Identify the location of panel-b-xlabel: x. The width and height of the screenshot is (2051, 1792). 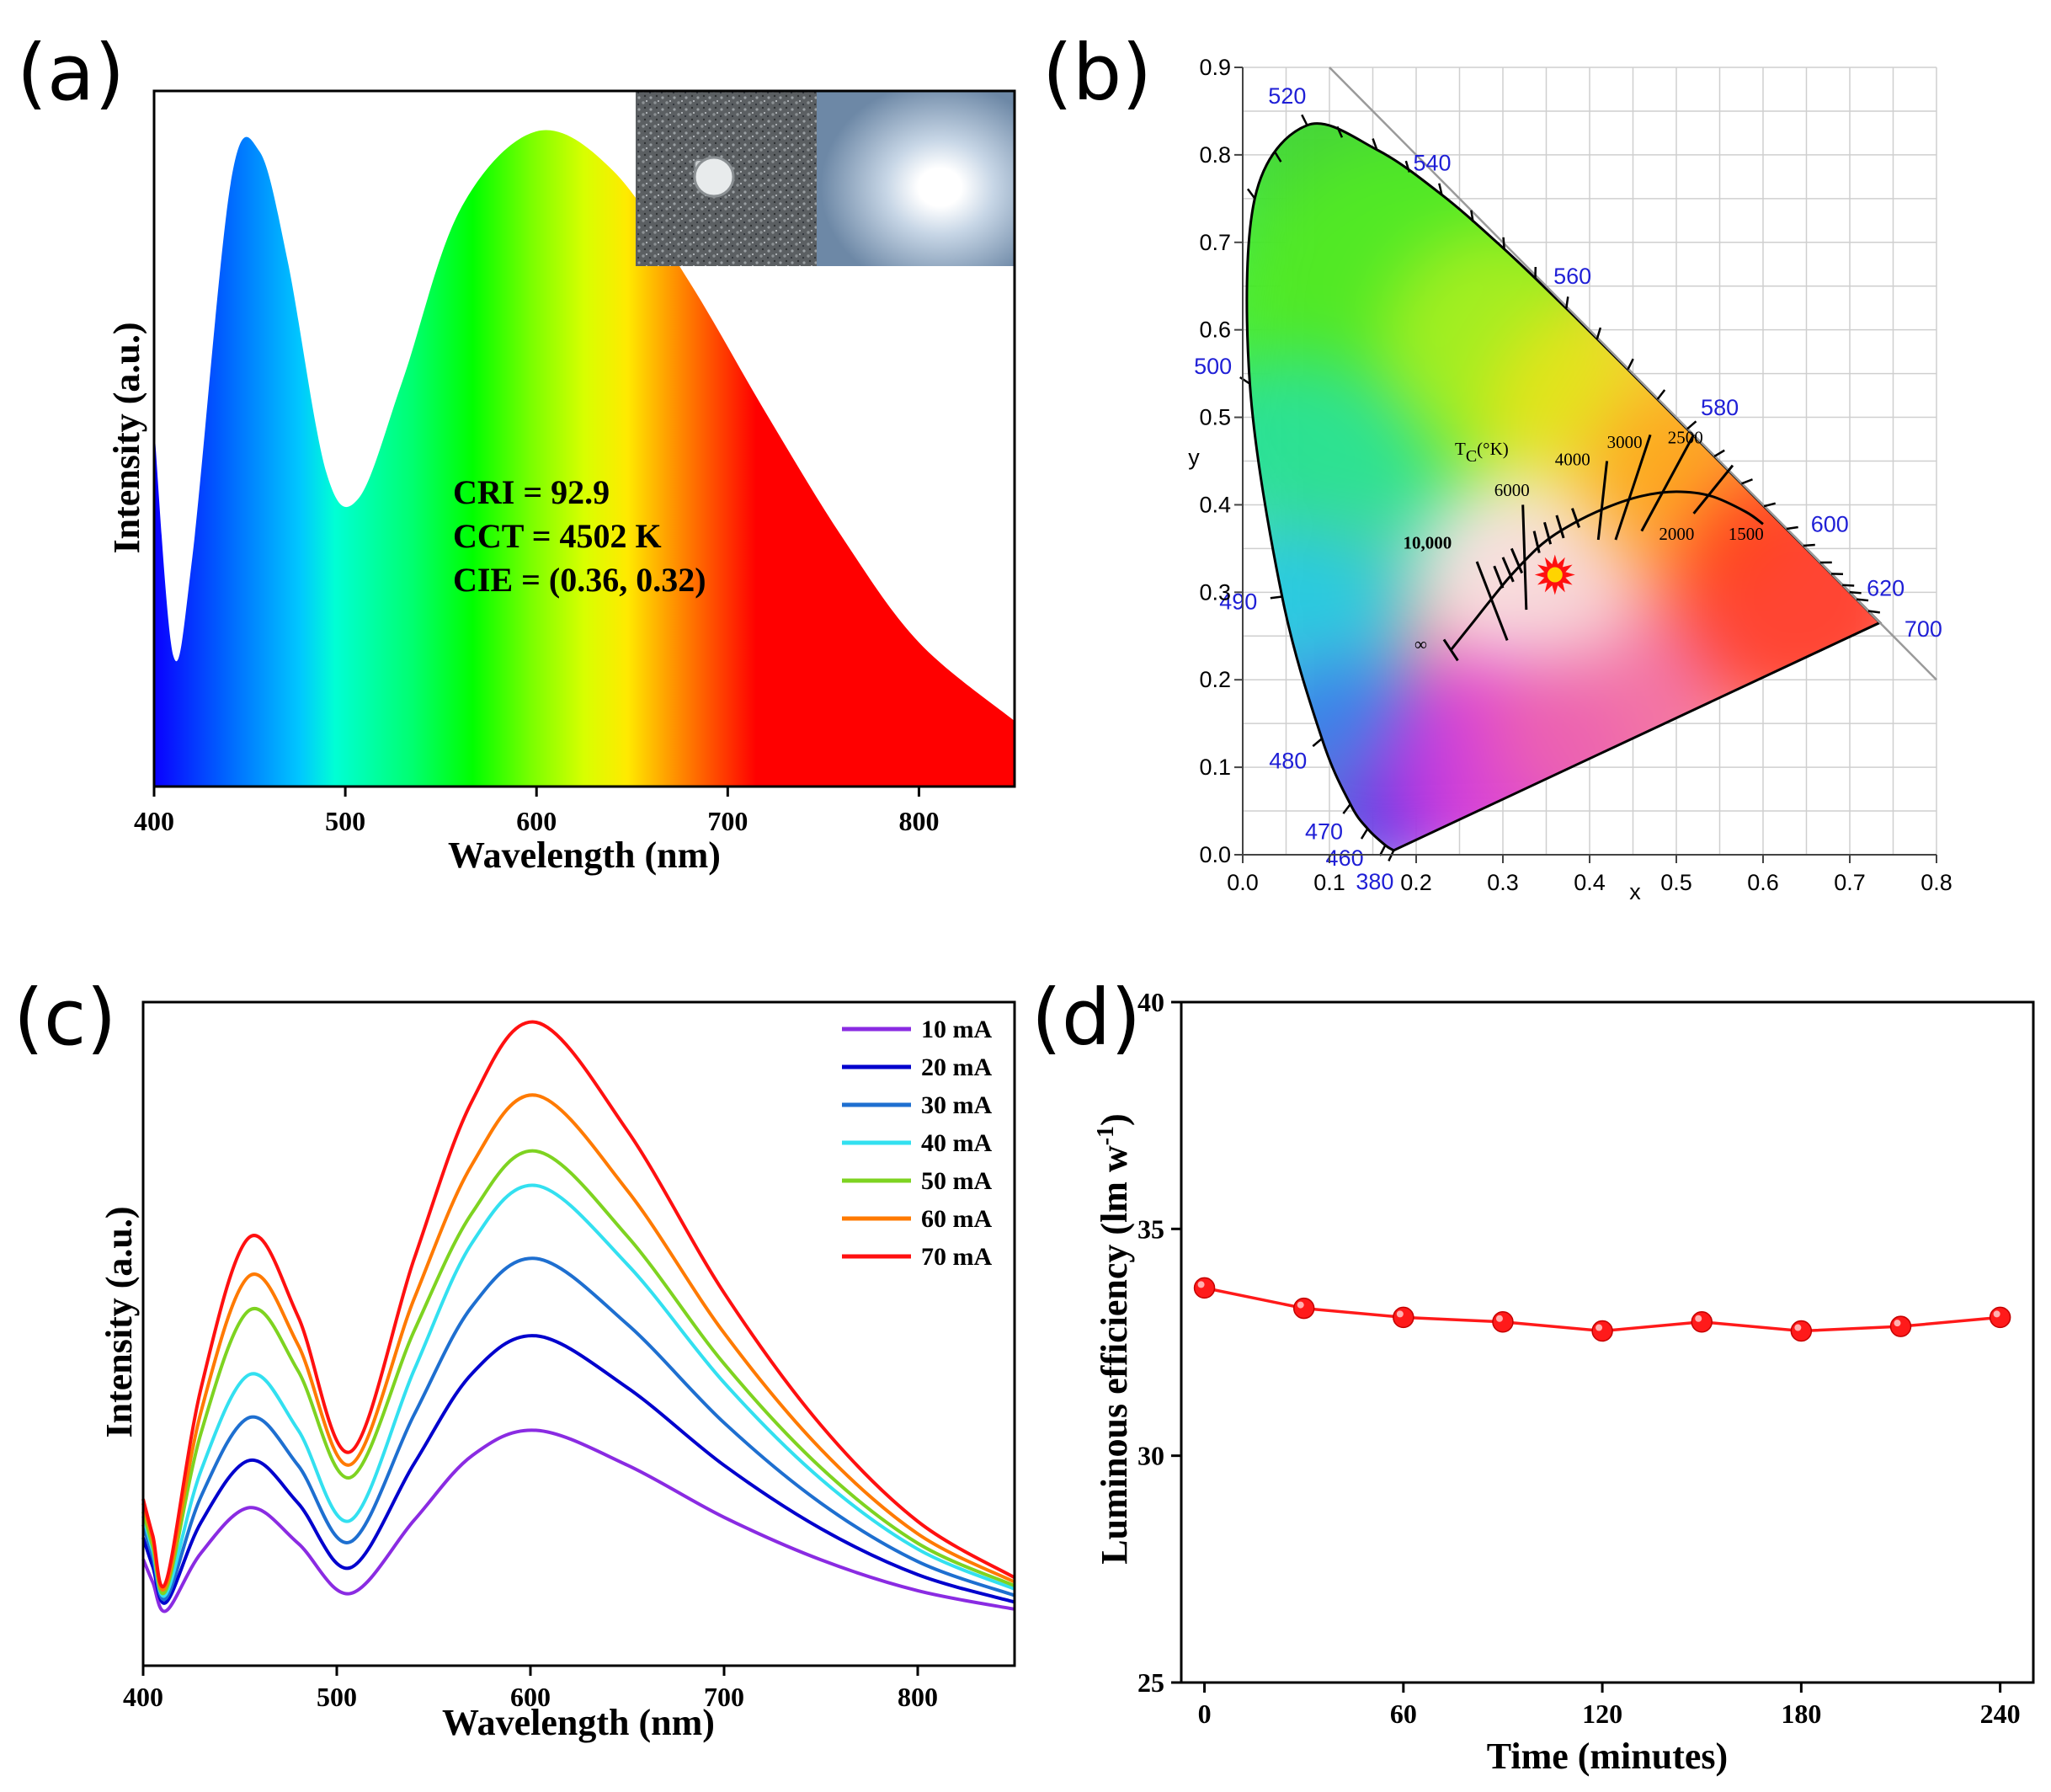
(1635, 891).